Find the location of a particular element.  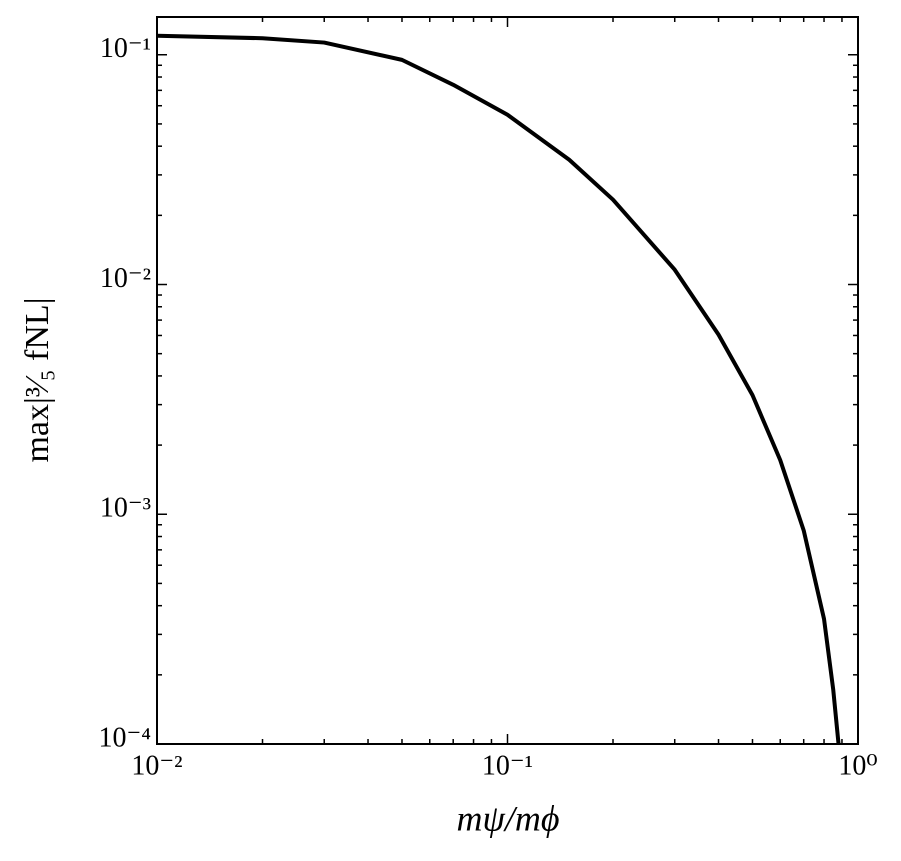

y-tick-label: 10⁻² is located at coordinates (125, 278).